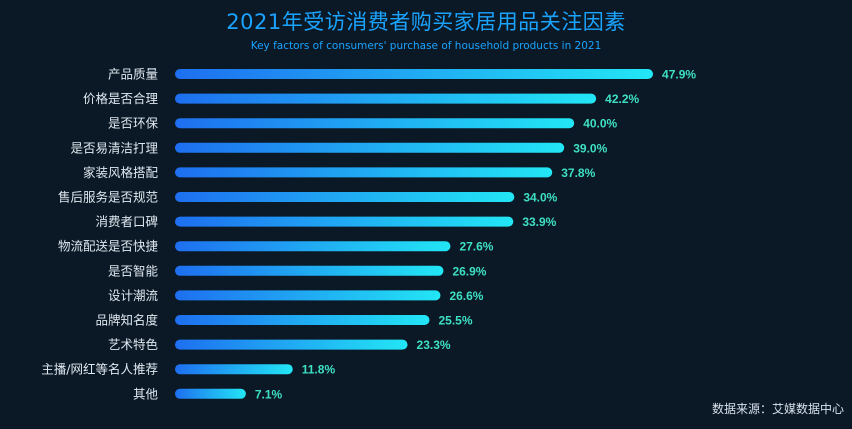 This screenshot has width=852, height=429. Describe the element at coordinates (269, 394) in the screenshot. I see `value-label: 7.1%` at that location.